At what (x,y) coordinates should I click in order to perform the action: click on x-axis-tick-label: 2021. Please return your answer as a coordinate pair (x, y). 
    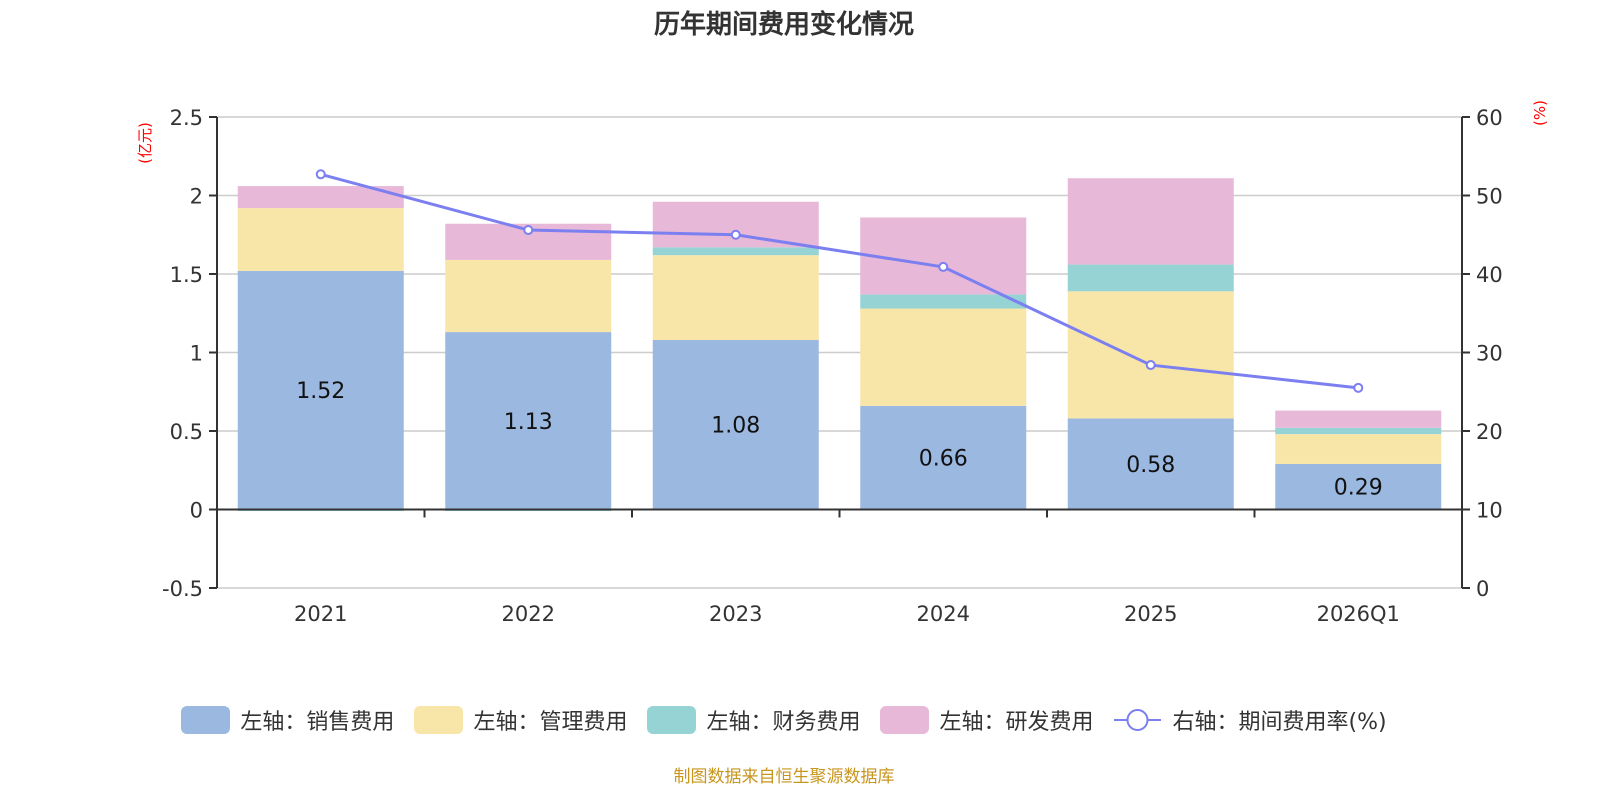
    Looking at the image, I should click on (320, 614).